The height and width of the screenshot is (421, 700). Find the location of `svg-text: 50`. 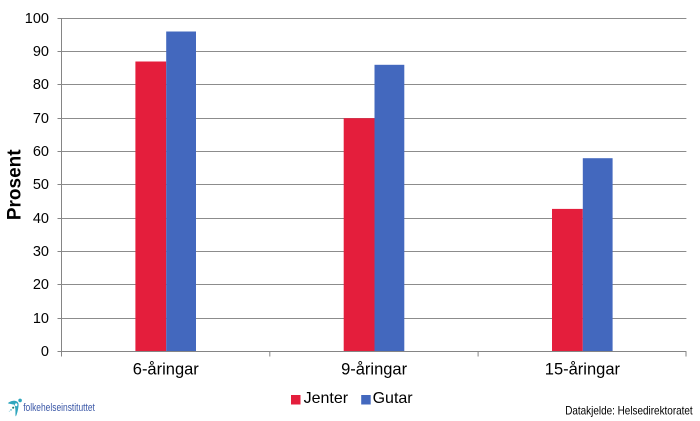

svg-text: 50 is located at coordinates (41, 185).